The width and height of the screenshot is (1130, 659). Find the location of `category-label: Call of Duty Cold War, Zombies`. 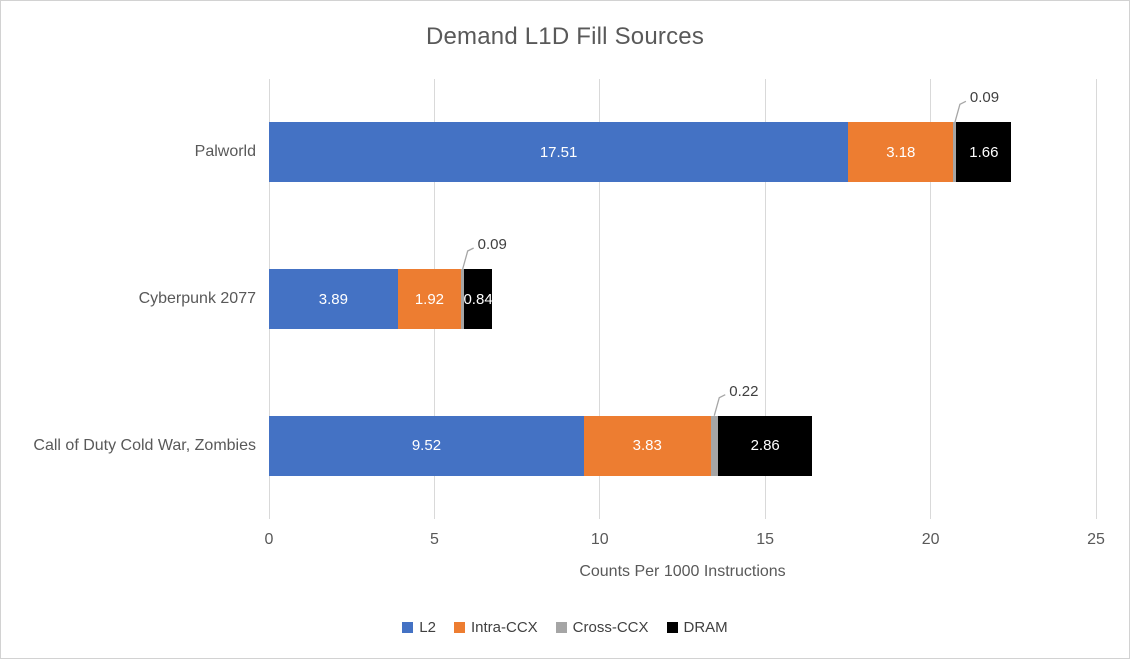

category-label: Call of Duty Cold War, Zombies is located at coordinates (144, 445).